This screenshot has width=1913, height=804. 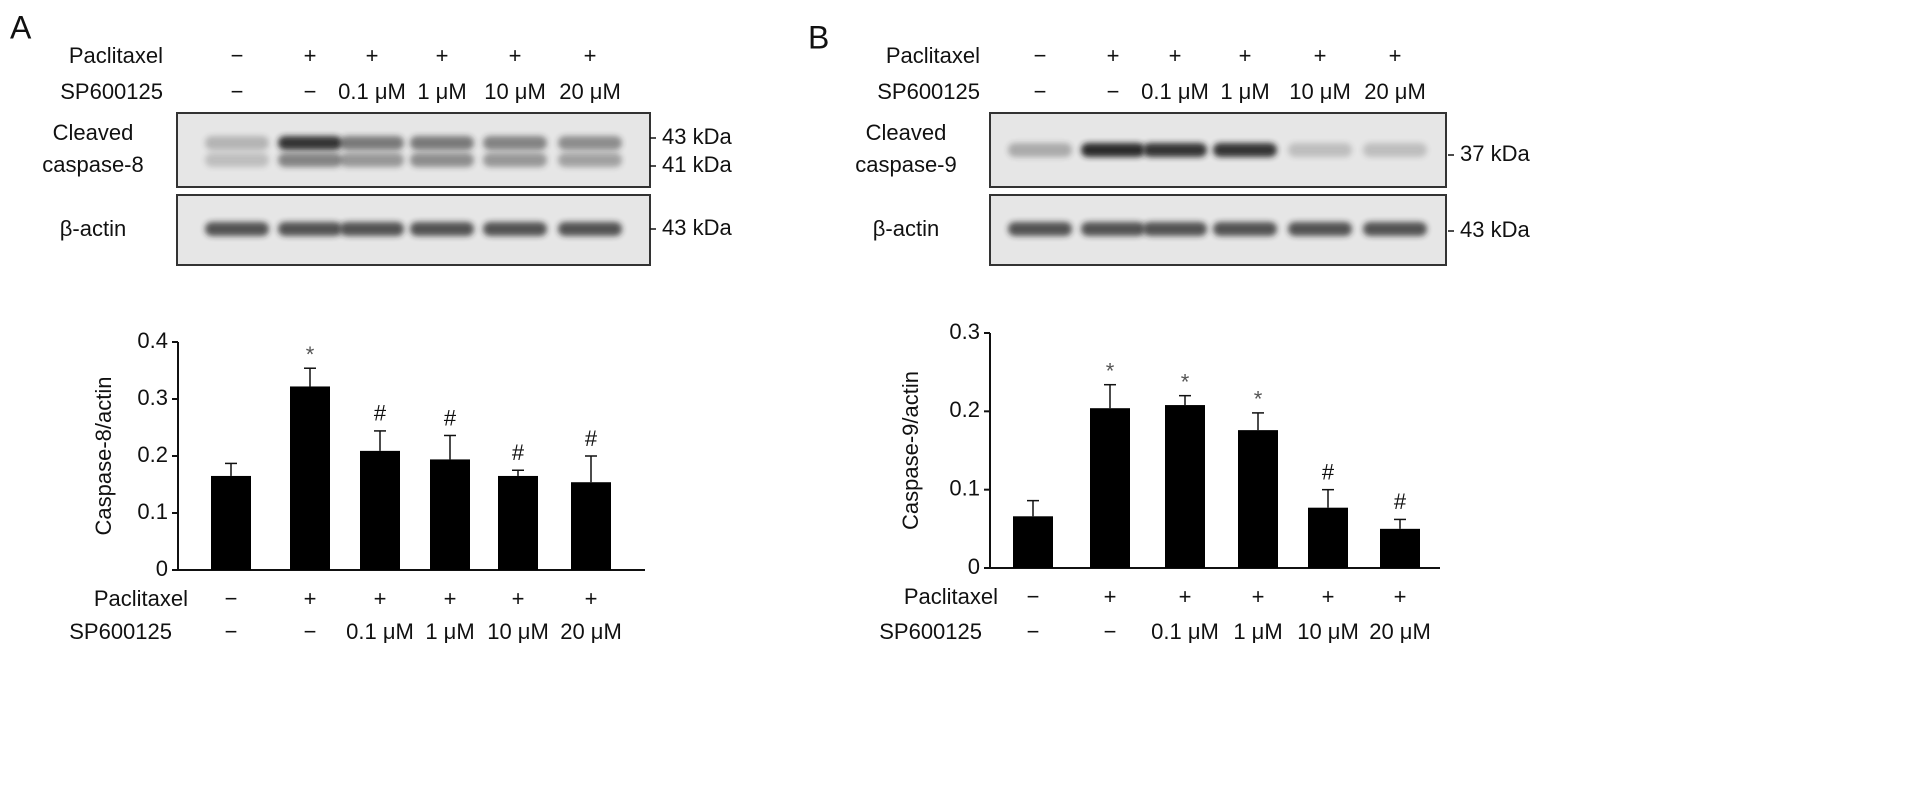 What do you see at coordinates (21, 27) in the screenshot?
I see `panel-letter: A` at bounding box center [21, 27].